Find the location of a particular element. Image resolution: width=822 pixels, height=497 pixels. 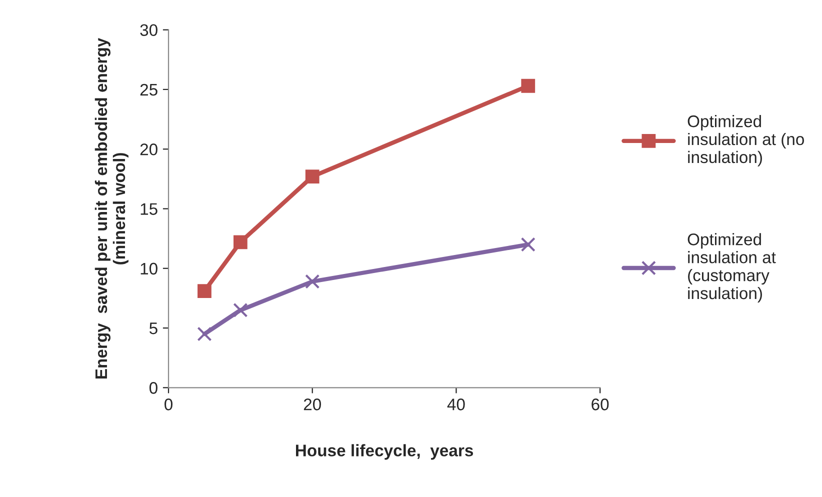

y-tick-label: 15 is located at coordinates (149, 209).